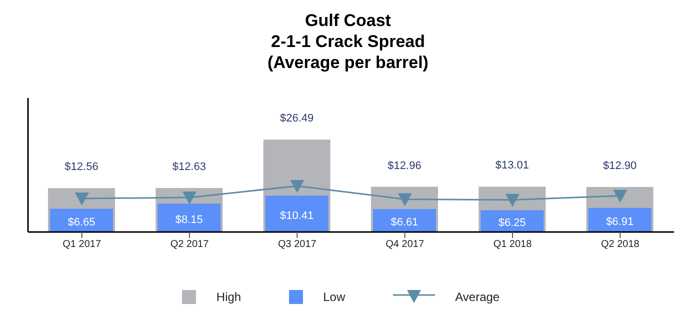 The height and width of the screenshot is (312, 696). What do you see at coordinates (229, 297) in the screenshot?
I see `legend-label: High` at bounding box center [229, 297].